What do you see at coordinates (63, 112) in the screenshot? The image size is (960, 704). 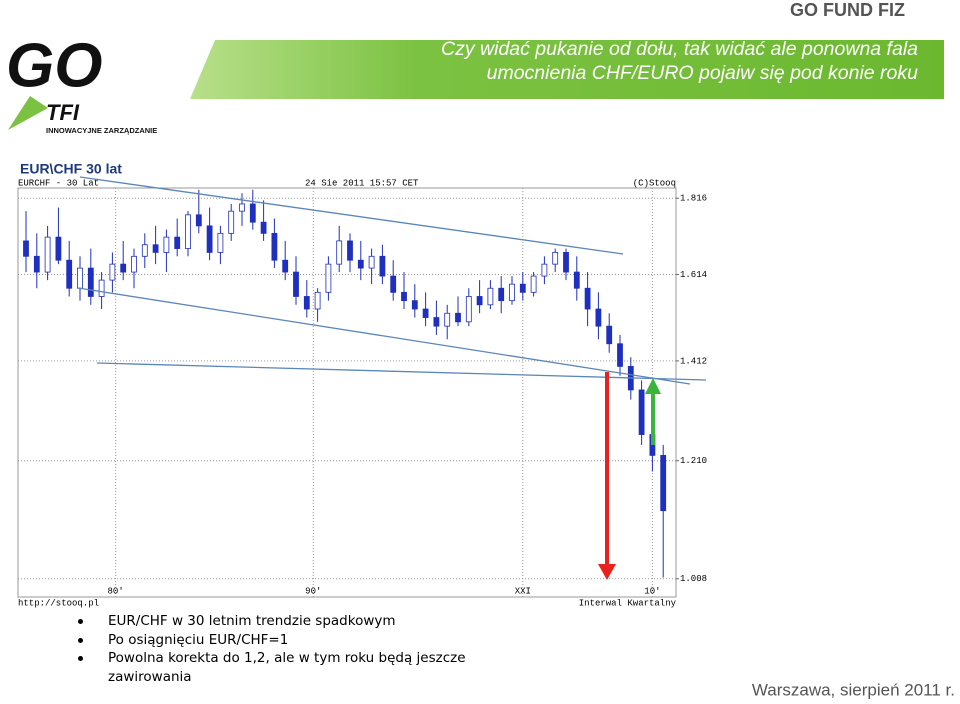 I see `logo-sub: TFI` at bounding box center [63, 112].